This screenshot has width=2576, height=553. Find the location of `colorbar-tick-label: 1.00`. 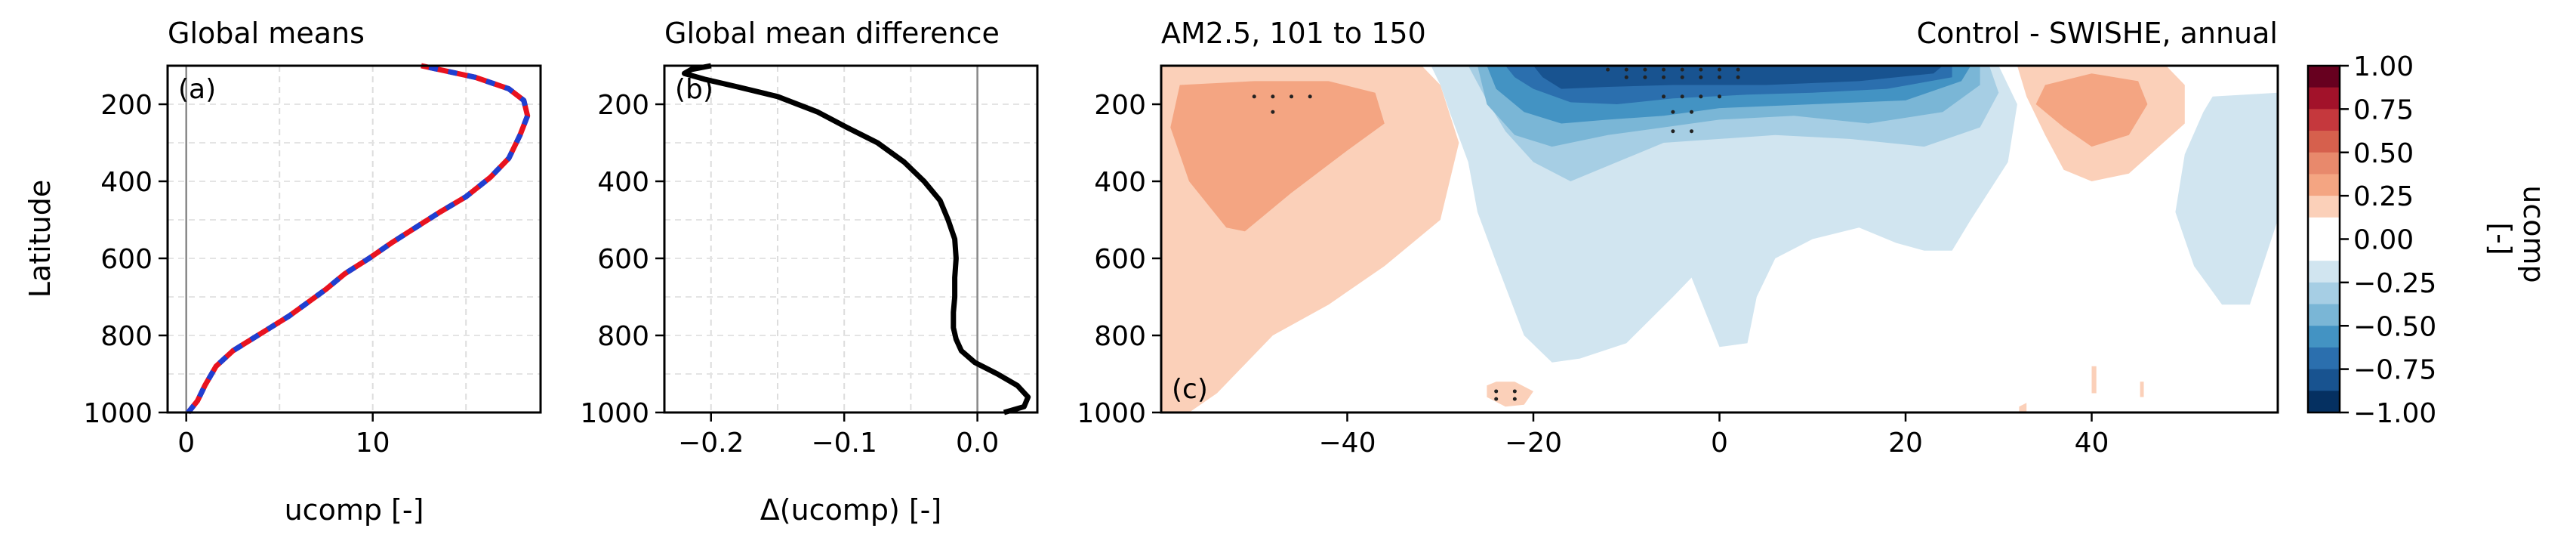

colorbar-tick-label: 1.00 is located at coordinates (2383, 67).